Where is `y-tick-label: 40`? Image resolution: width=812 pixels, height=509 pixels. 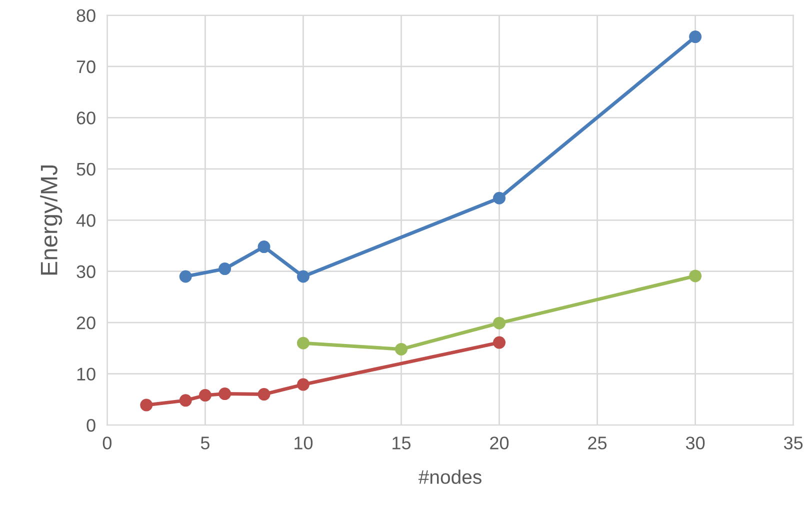
y-tick-label: 40 is located at coordinates (86, 220).